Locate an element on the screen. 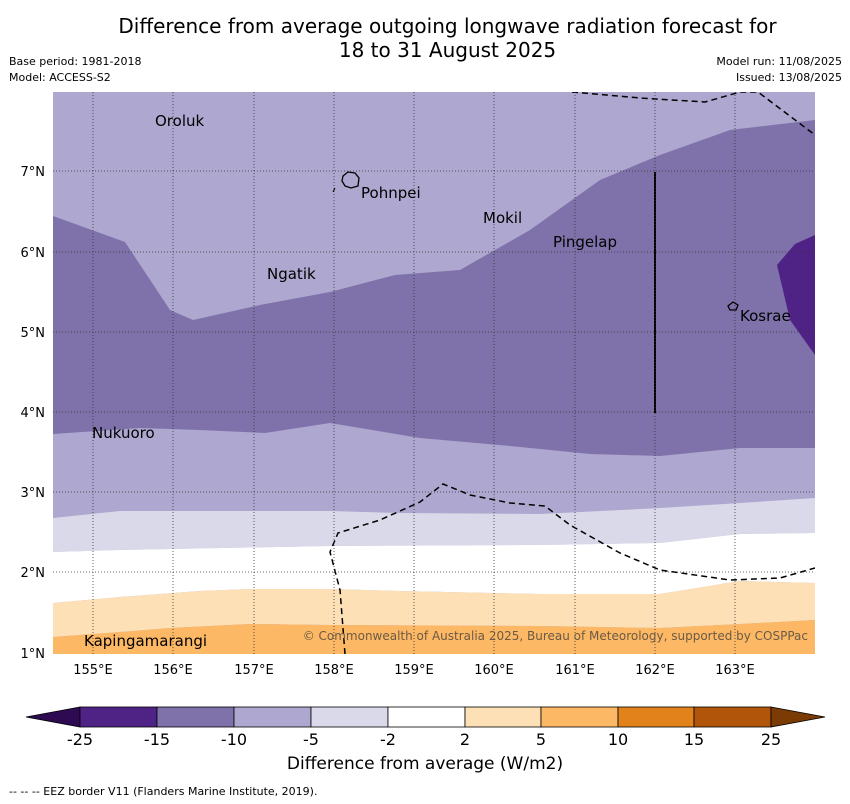  place-pohnpei: Pohnpei is located at coordinates (391, 193).